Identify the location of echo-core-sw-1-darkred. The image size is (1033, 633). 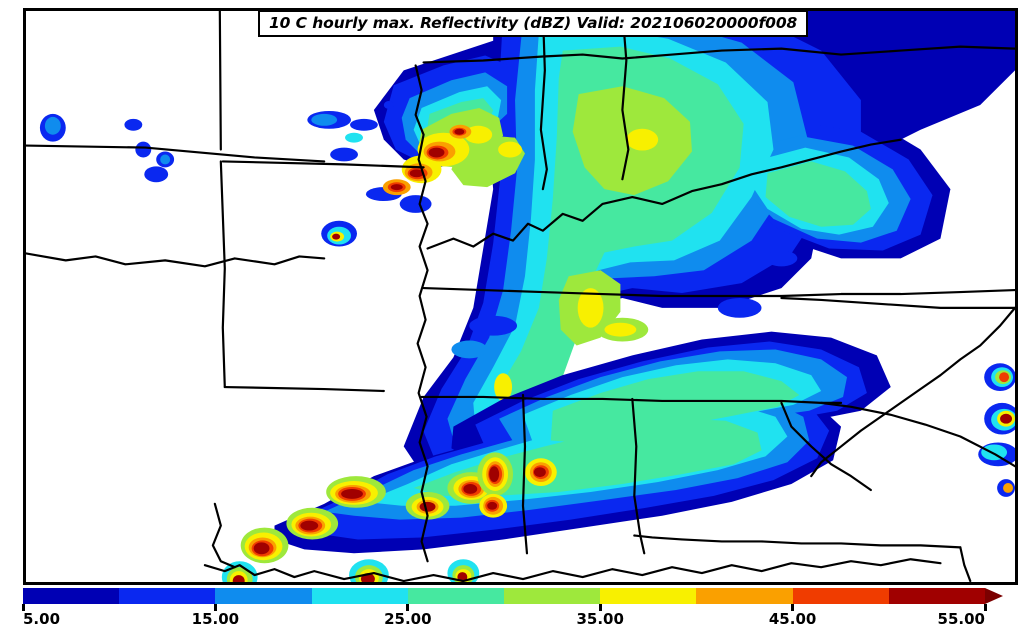
(352, 493).